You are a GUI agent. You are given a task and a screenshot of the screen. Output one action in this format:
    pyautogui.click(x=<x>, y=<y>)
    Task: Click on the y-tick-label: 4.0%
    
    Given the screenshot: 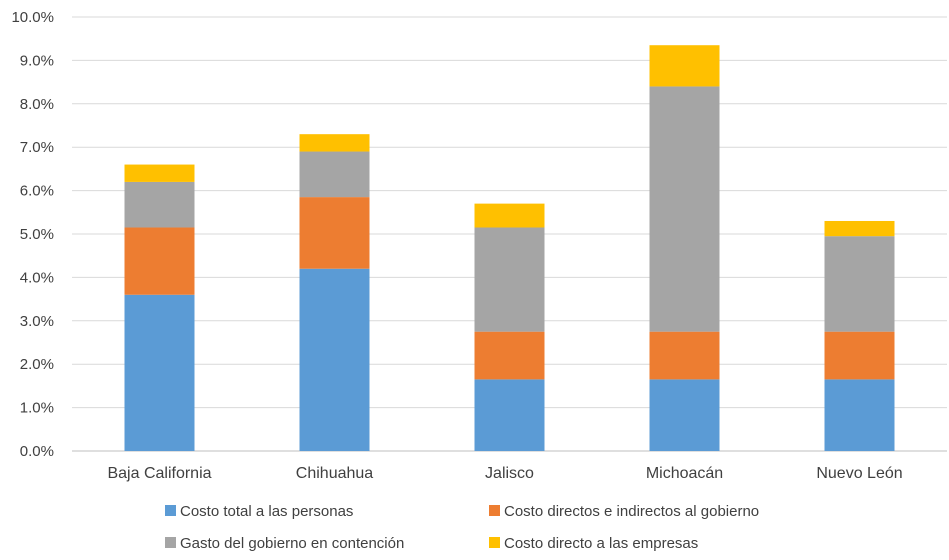 What is the action you would take?
    pyautogui.click(x=37, y=277)
    